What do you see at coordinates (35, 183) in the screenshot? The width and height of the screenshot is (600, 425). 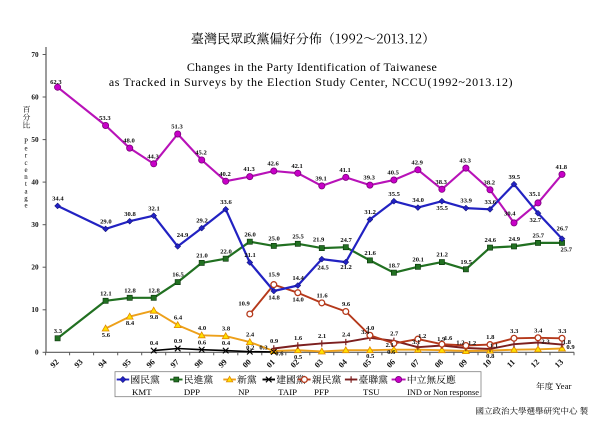 I see `svg-text: 40` at bounding box center [35, 183].